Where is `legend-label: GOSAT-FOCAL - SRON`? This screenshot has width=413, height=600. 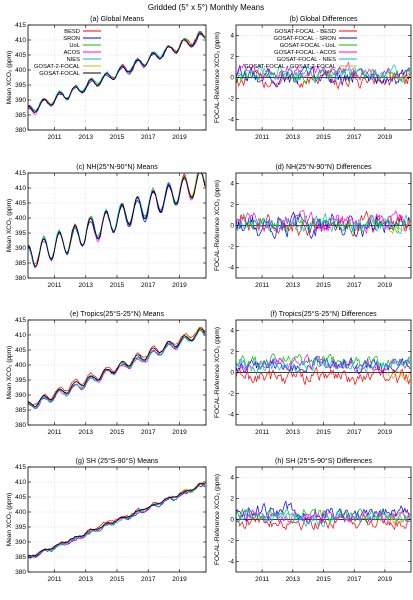
legend-label: GOSAT-FOCAL - SRON is located at coordinates (305, 39).